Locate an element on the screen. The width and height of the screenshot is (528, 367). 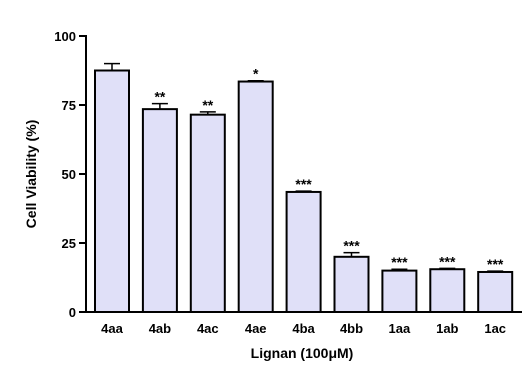
bar-4ba is located at coordinates (303, 251).